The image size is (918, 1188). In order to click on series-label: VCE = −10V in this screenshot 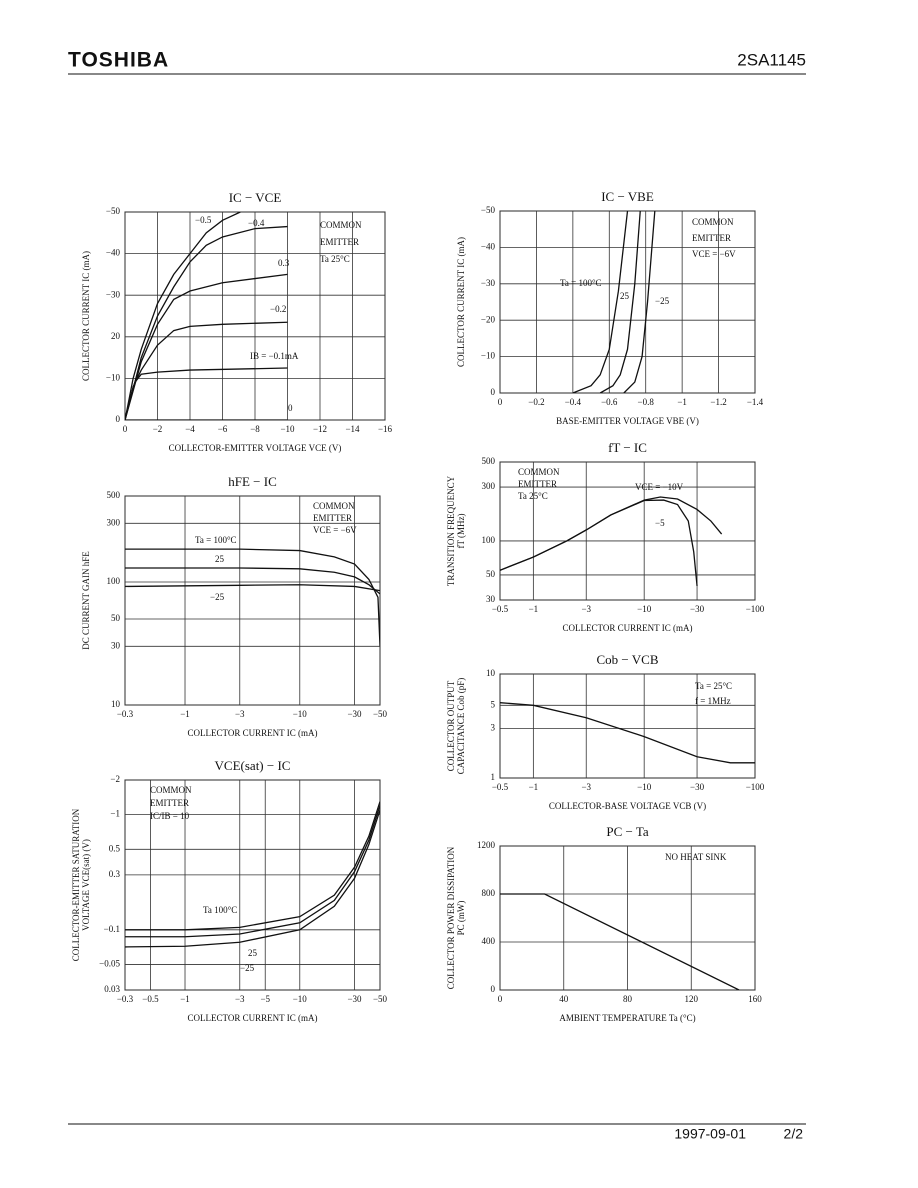, I will do `click(659, 487)`.